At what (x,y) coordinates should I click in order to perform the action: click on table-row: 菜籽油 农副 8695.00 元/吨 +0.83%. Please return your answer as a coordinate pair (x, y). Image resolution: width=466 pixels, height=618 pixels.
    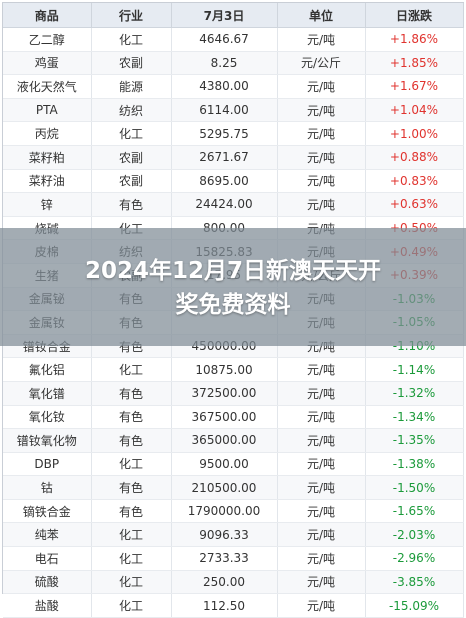
    Looking at the image, I should click on (233, 181).